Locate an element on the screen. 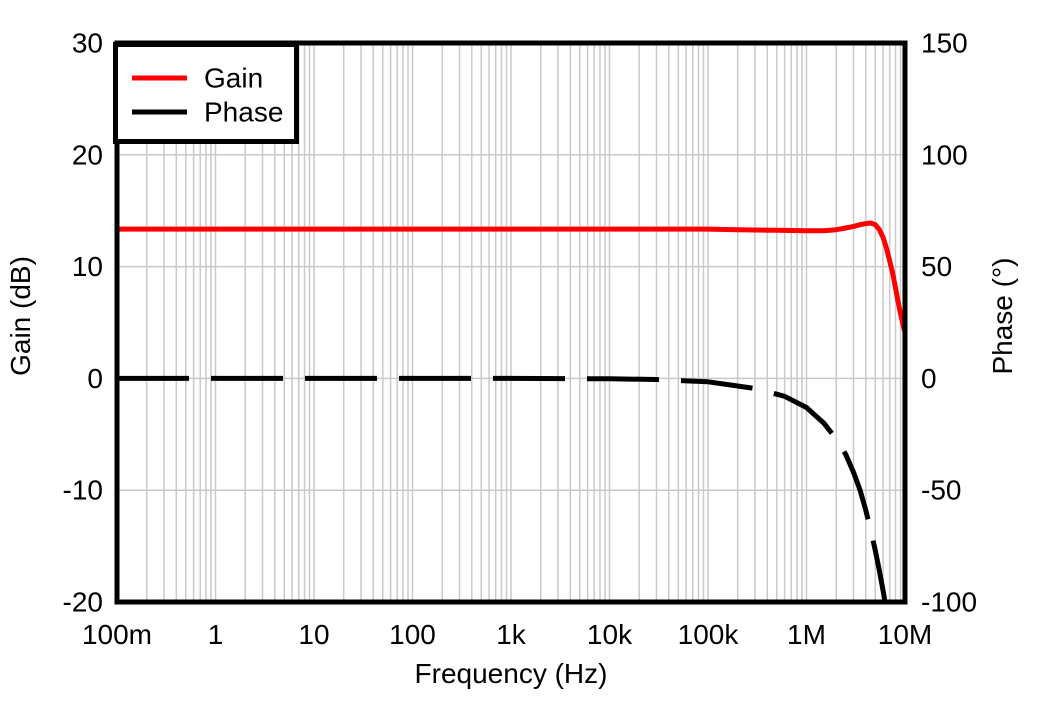  y-left-tick-label: 30 is located at coordinates (87, 43).